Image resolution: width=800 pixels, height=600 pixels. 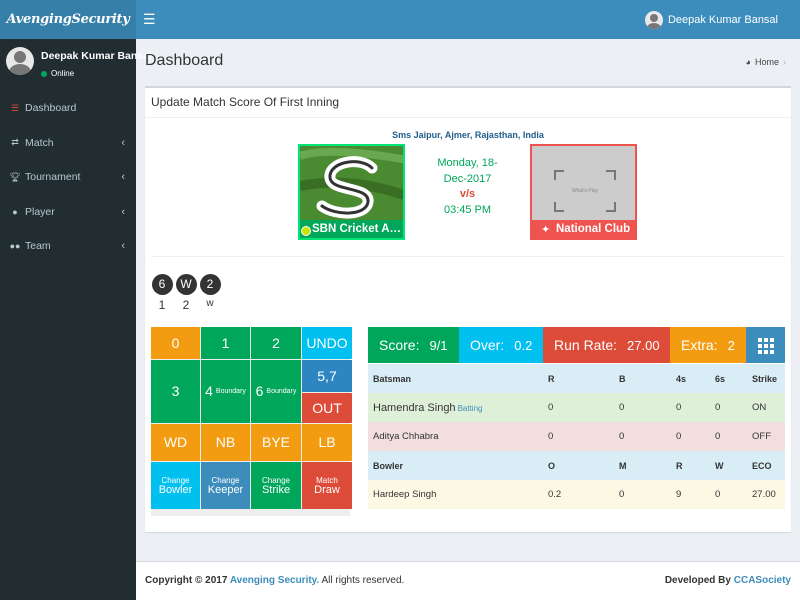 What do you see at coordinates (455, 407) in the screenshot?
I see `batsman-cell: Hamendra Singh Batting` at bounding box center [455, 407].